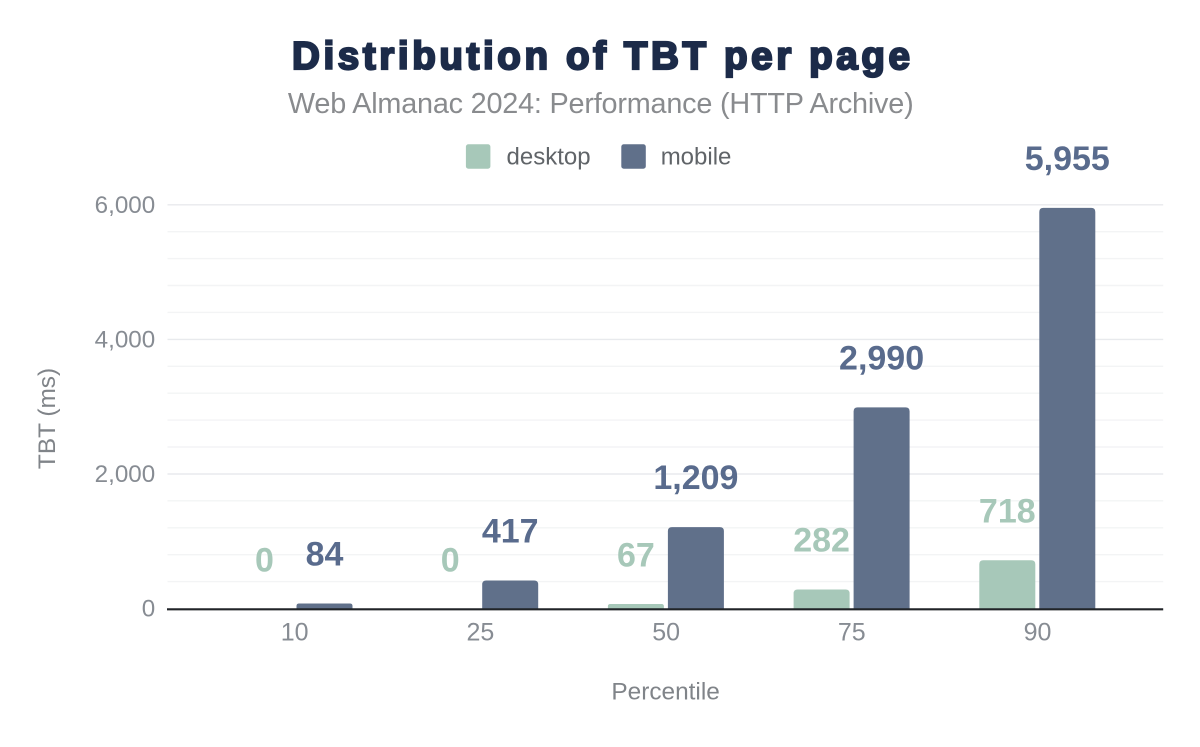 The height and width of the screenshot is (747, 1200). What do you see at coordinates (549, 156) in the screenshot?
I see `svg-text: desktop` at bounding box center [549, 156].